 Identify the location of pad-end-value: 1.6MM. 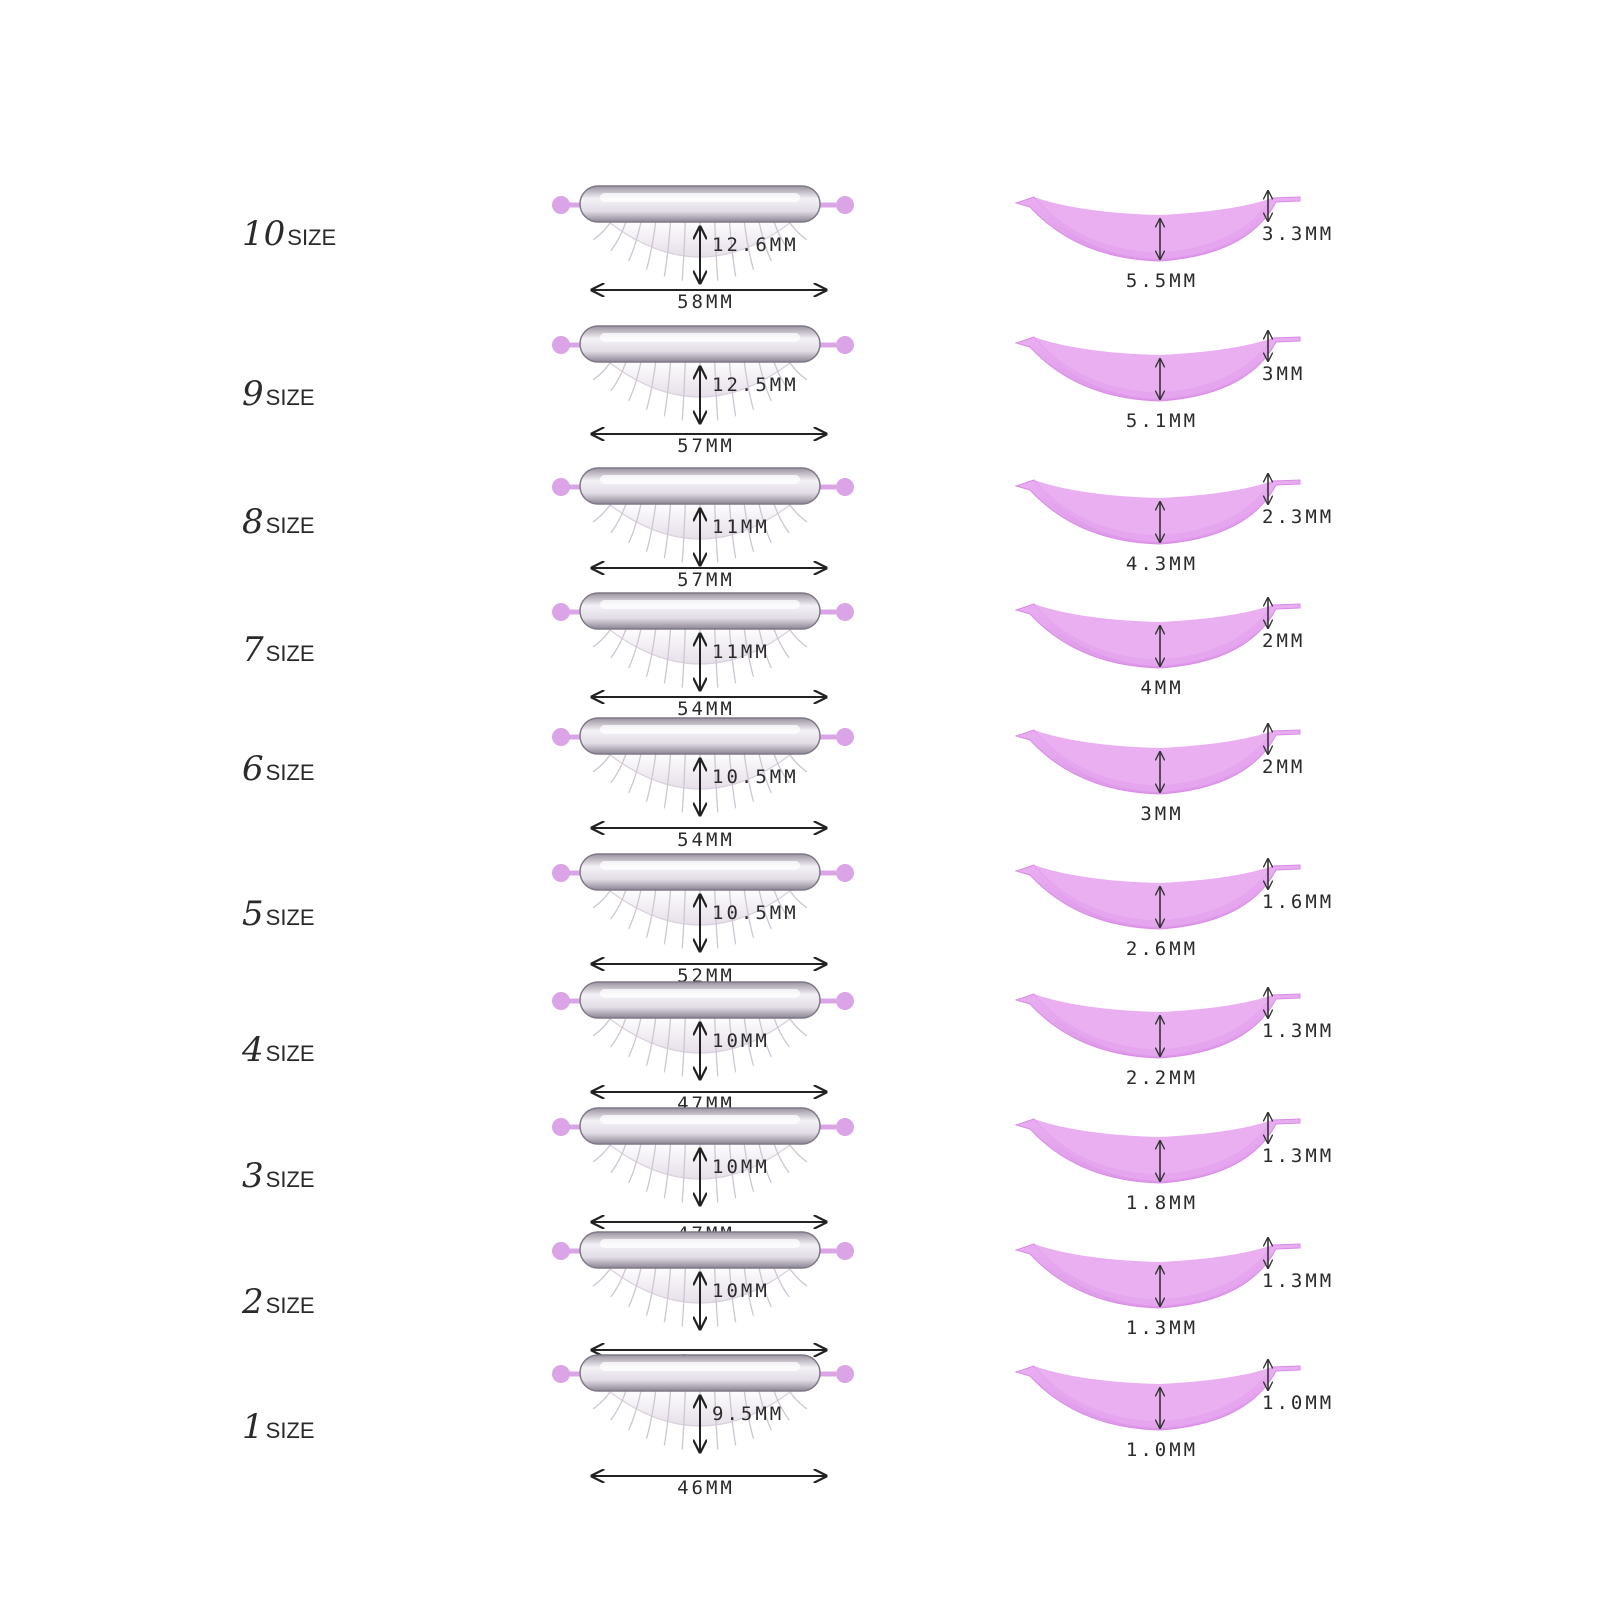
(1298, 902).